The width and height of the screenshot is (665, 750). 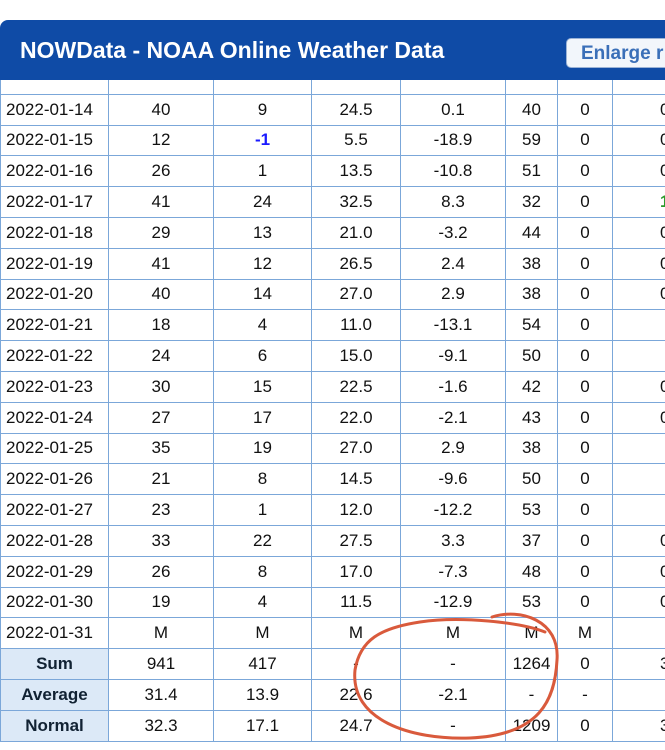 What do you see at coordinates (54, 602) in the screenshot?
I see `cell: 2022-01-30` at bounding box center [54, 602].